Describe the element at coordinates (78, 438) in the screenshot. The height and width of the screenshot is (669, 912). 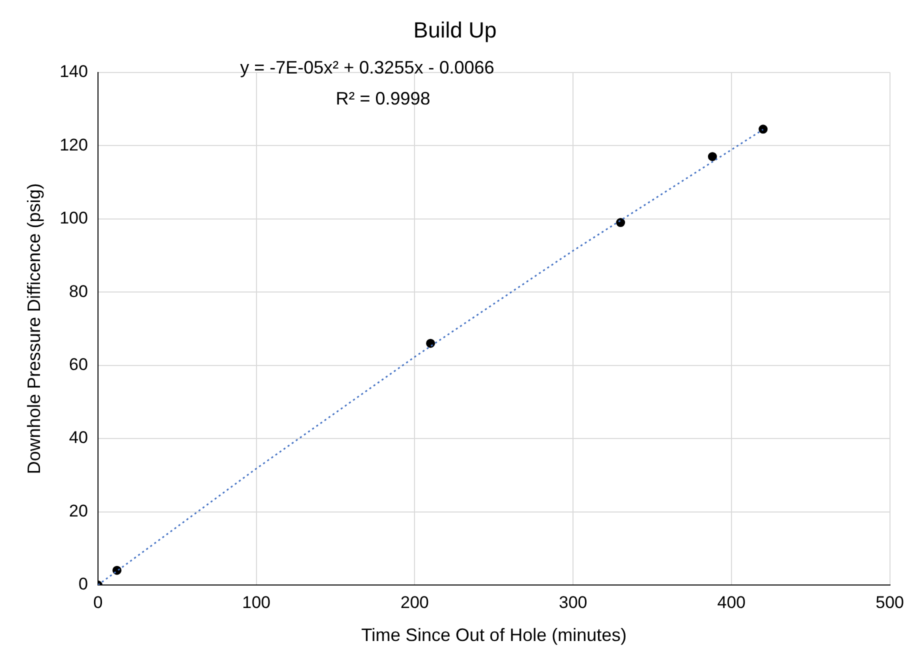
I see `y-tick-label: 40` at that location.